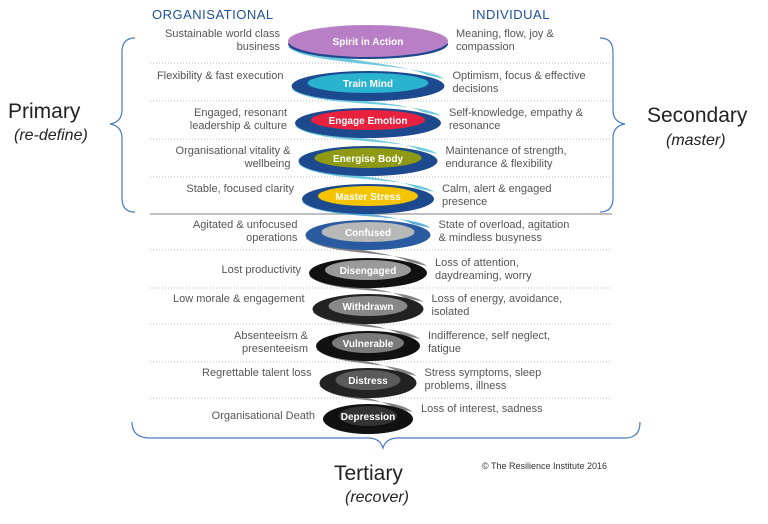  I want to click on right-brace, so click(612, 125).